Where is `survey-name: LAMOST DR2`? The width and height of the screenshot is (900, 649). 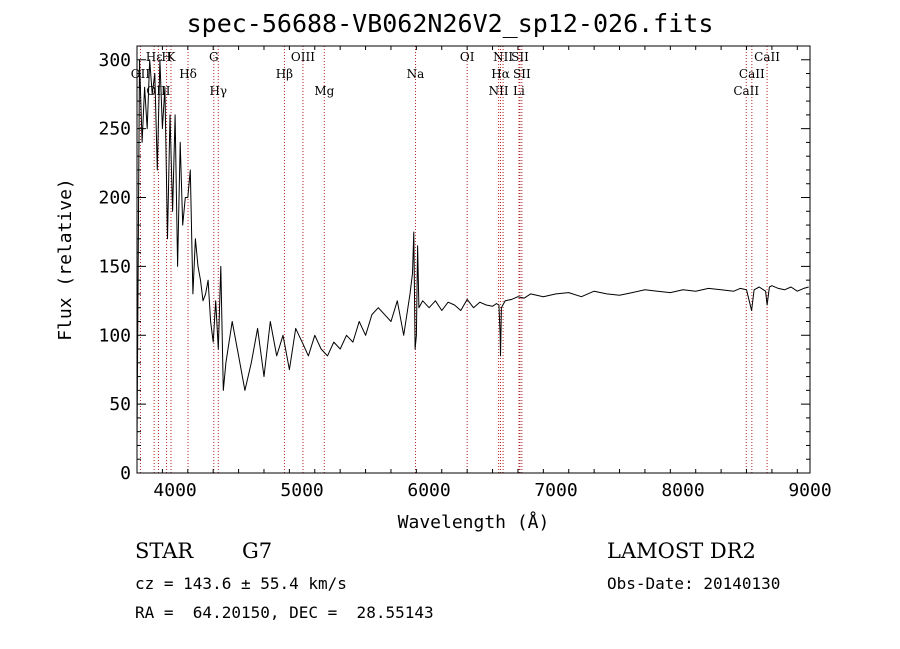 survey-name: LAMOST DR2 is located at coordinates (681, 551).